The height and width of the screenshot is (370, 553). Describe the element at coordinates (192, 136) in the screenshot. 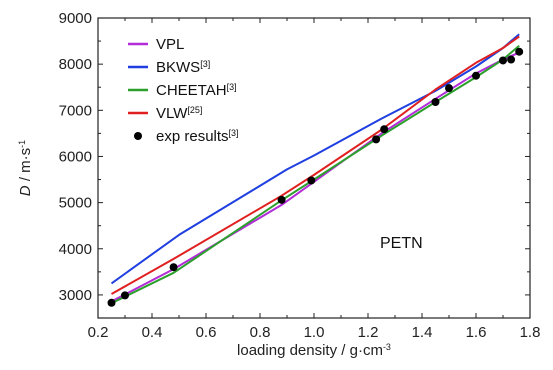

I see `legend-label-text: exp results` at that location.